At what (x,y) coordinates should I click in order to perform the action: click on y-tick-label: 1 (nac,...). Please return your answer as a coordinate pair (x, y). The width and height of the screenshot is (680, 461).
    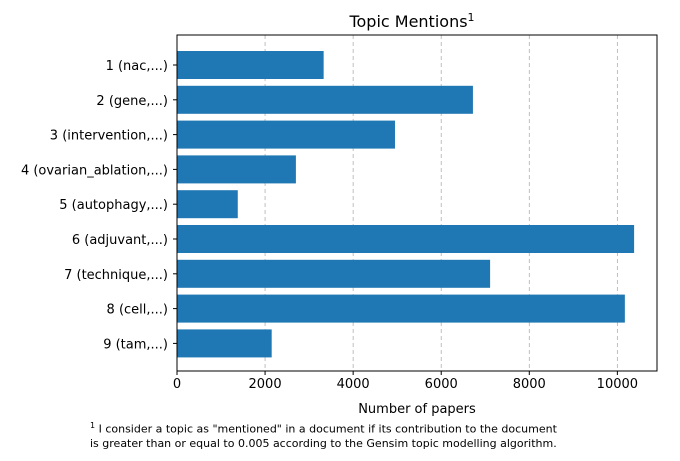
    Looking at the image, I should click on (137, 66).